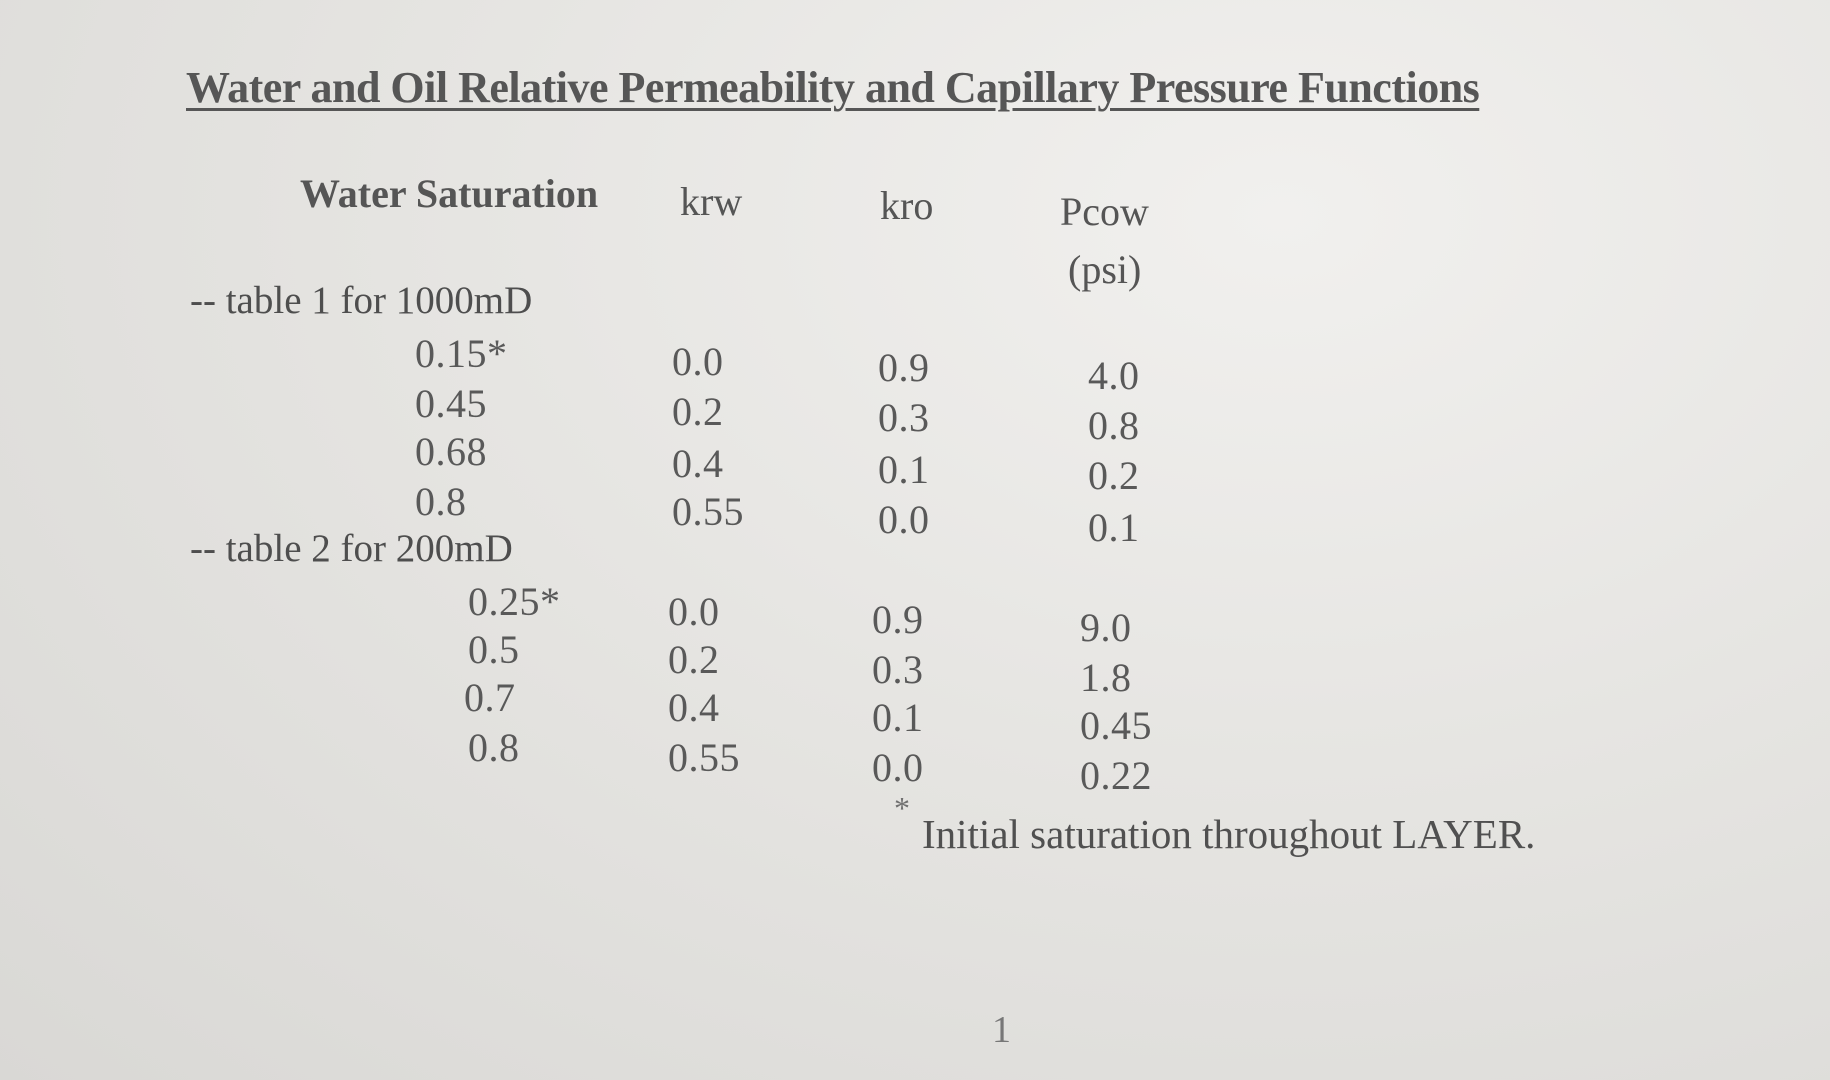  I want to click on table-1-label: -- table 1 for 1000mD, so click(361, 300).